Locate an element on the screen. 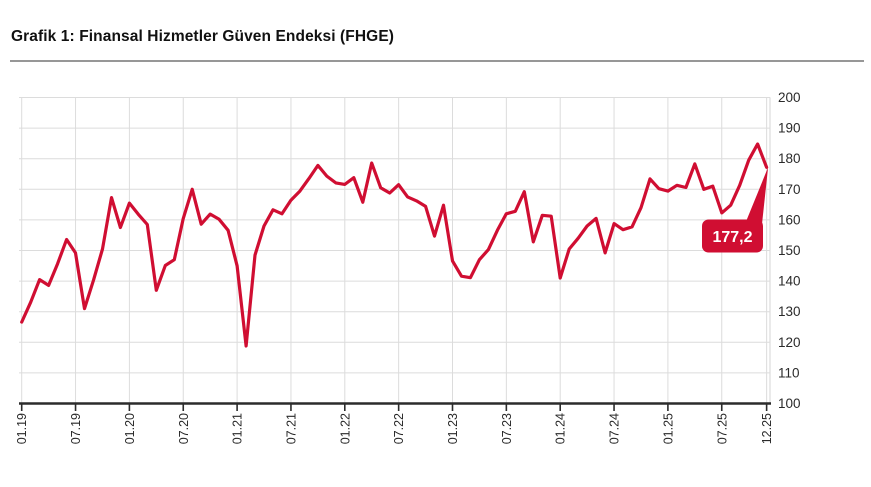 This screenshot has width=871, height=487. y-tick-label: 170 is located at coordinates (789, 189).